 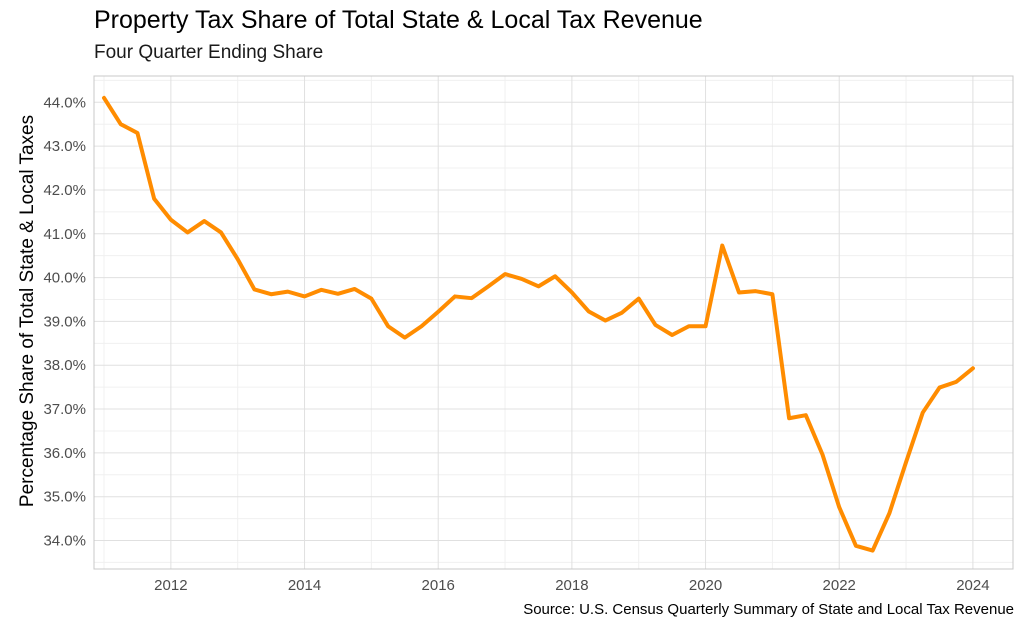 What do you see at coordinates (64, 365) in the screenshot?
I see `y-tick-label: 38.0%` at bounding box center [64, 365].